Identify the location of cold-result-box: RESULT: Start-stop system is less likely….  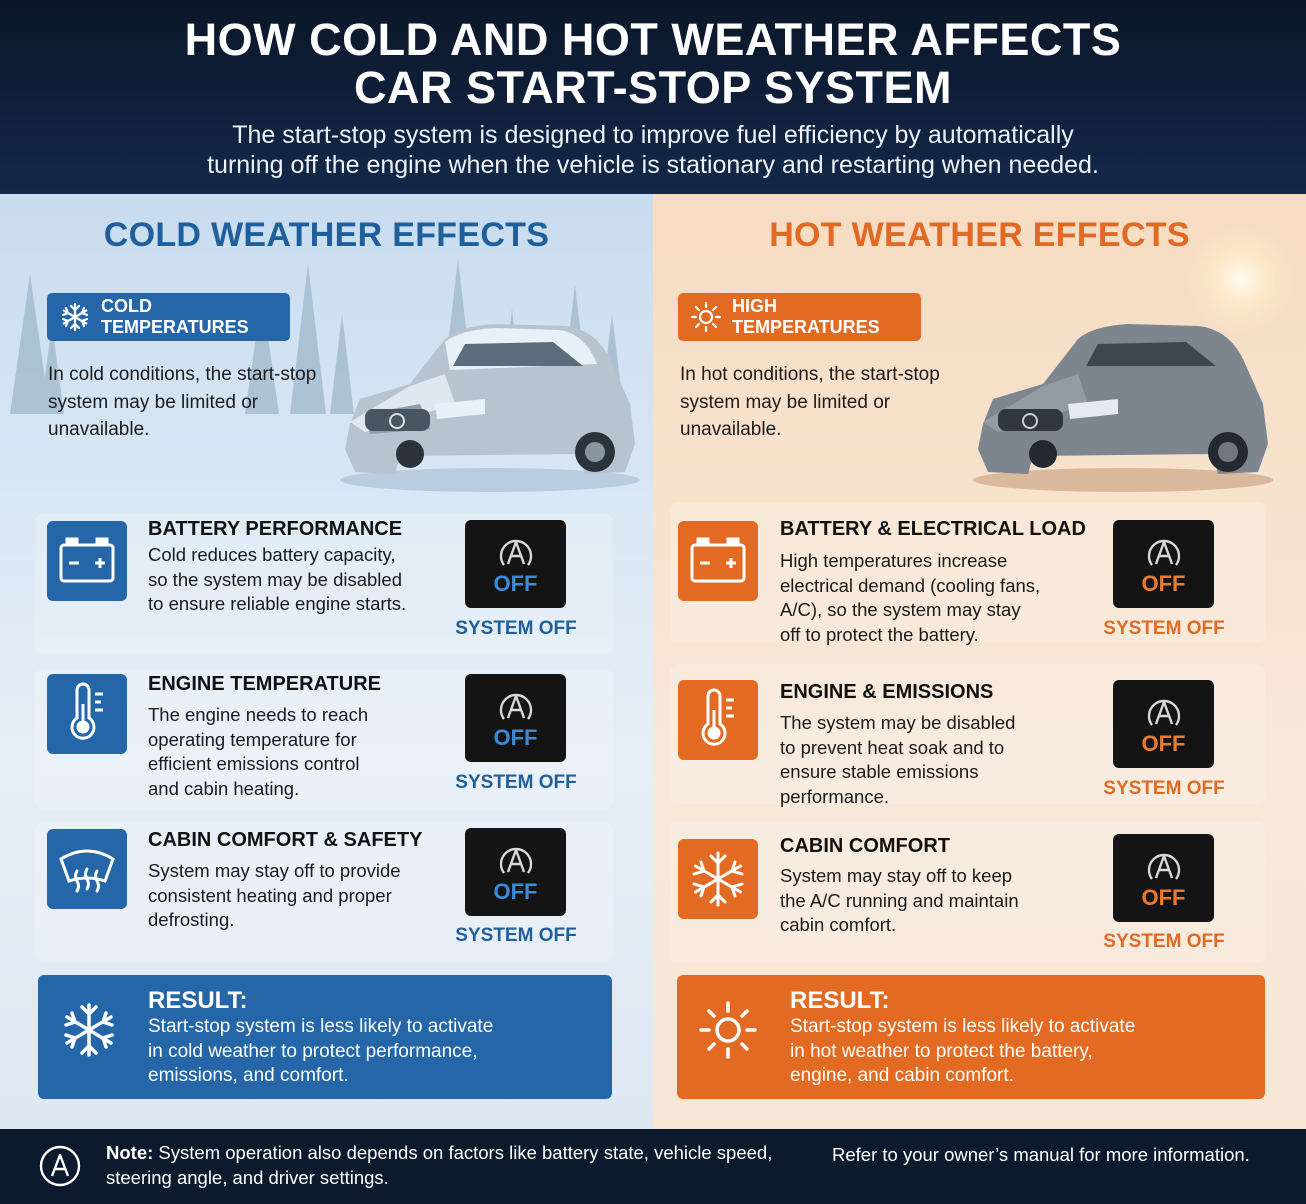
(325, 1037).